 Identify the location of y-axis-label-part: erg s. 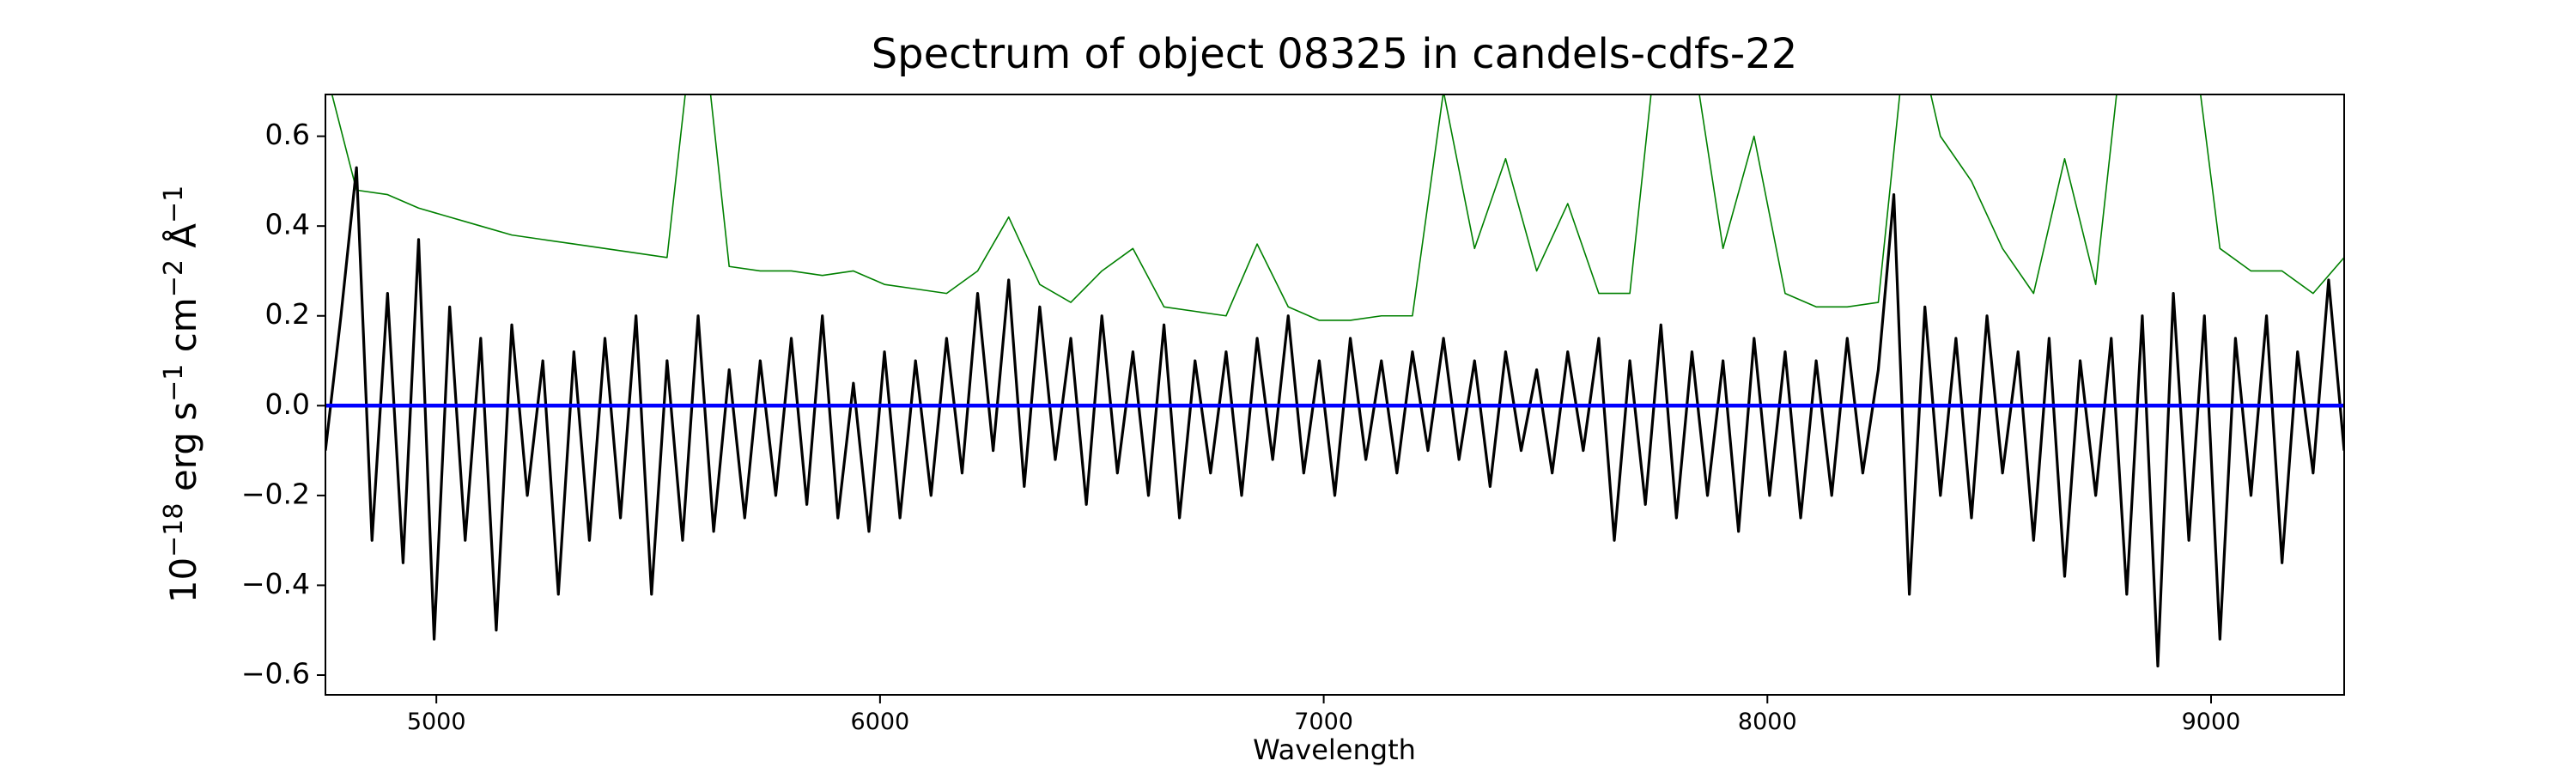
(183, 452).